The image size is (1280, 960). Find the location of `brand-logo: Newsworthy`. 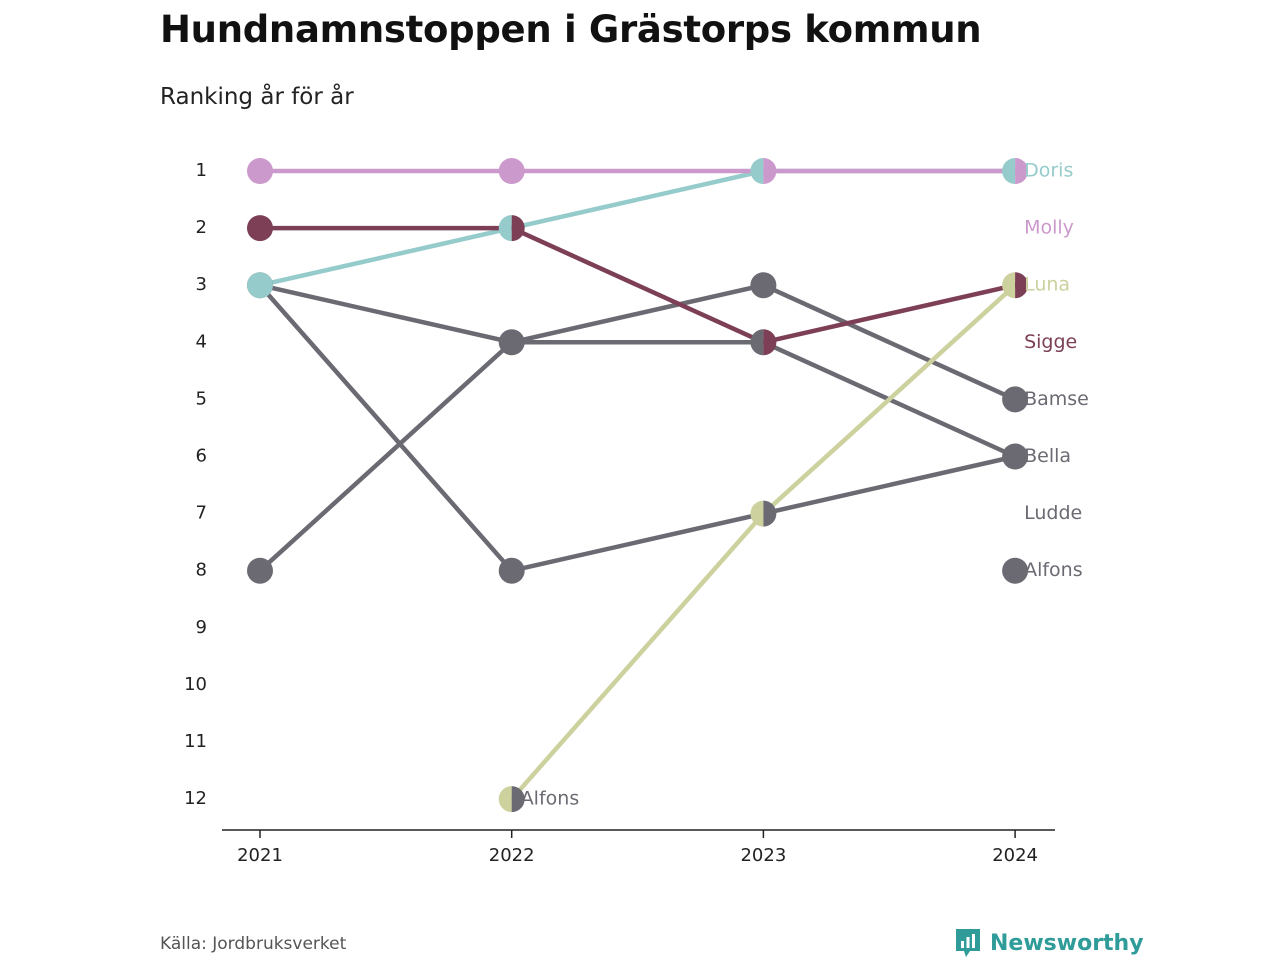

brand-logo: Newsworthy is located at coordinates (1049, 943).